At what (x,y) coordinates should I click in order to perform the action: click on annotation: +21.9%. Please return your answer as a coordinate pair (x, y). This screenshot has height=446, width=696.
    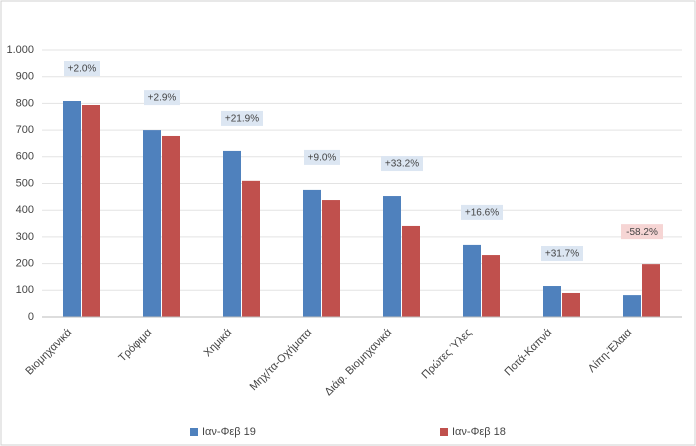
    Looking at the image, I should click on (242, 119).